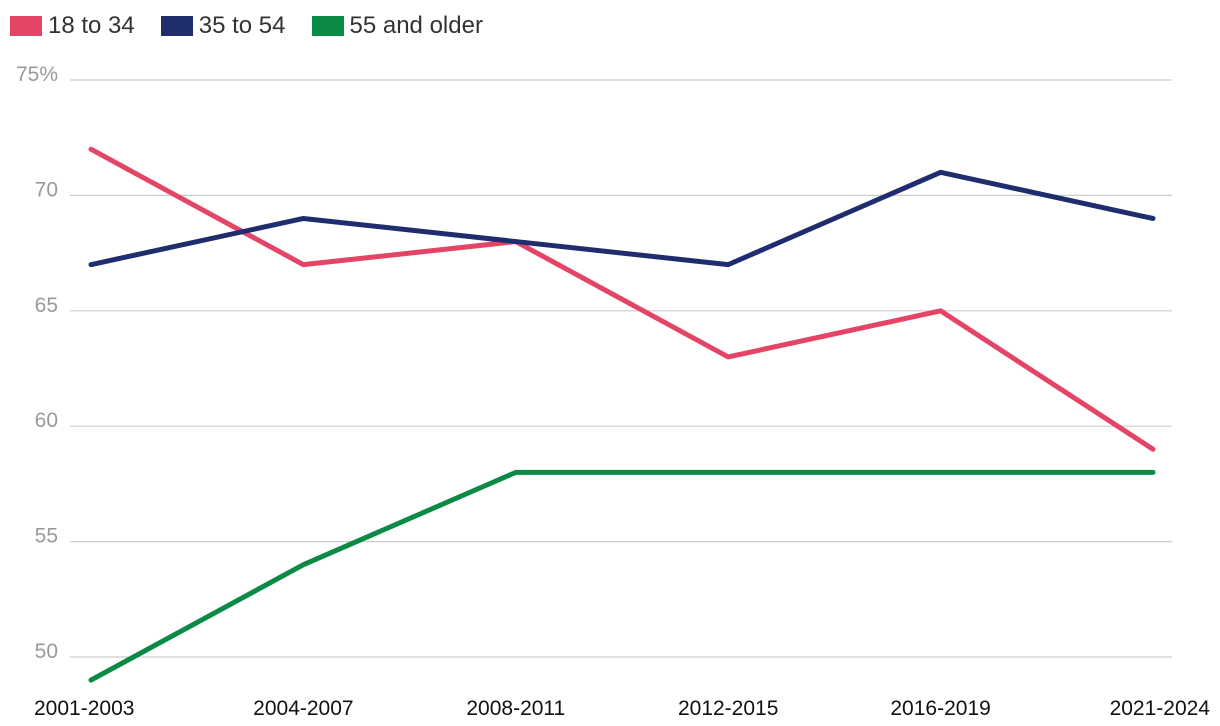 The image size is (1220, 726). I want to click on legend-label: 18 to 34, so click(91, 25).